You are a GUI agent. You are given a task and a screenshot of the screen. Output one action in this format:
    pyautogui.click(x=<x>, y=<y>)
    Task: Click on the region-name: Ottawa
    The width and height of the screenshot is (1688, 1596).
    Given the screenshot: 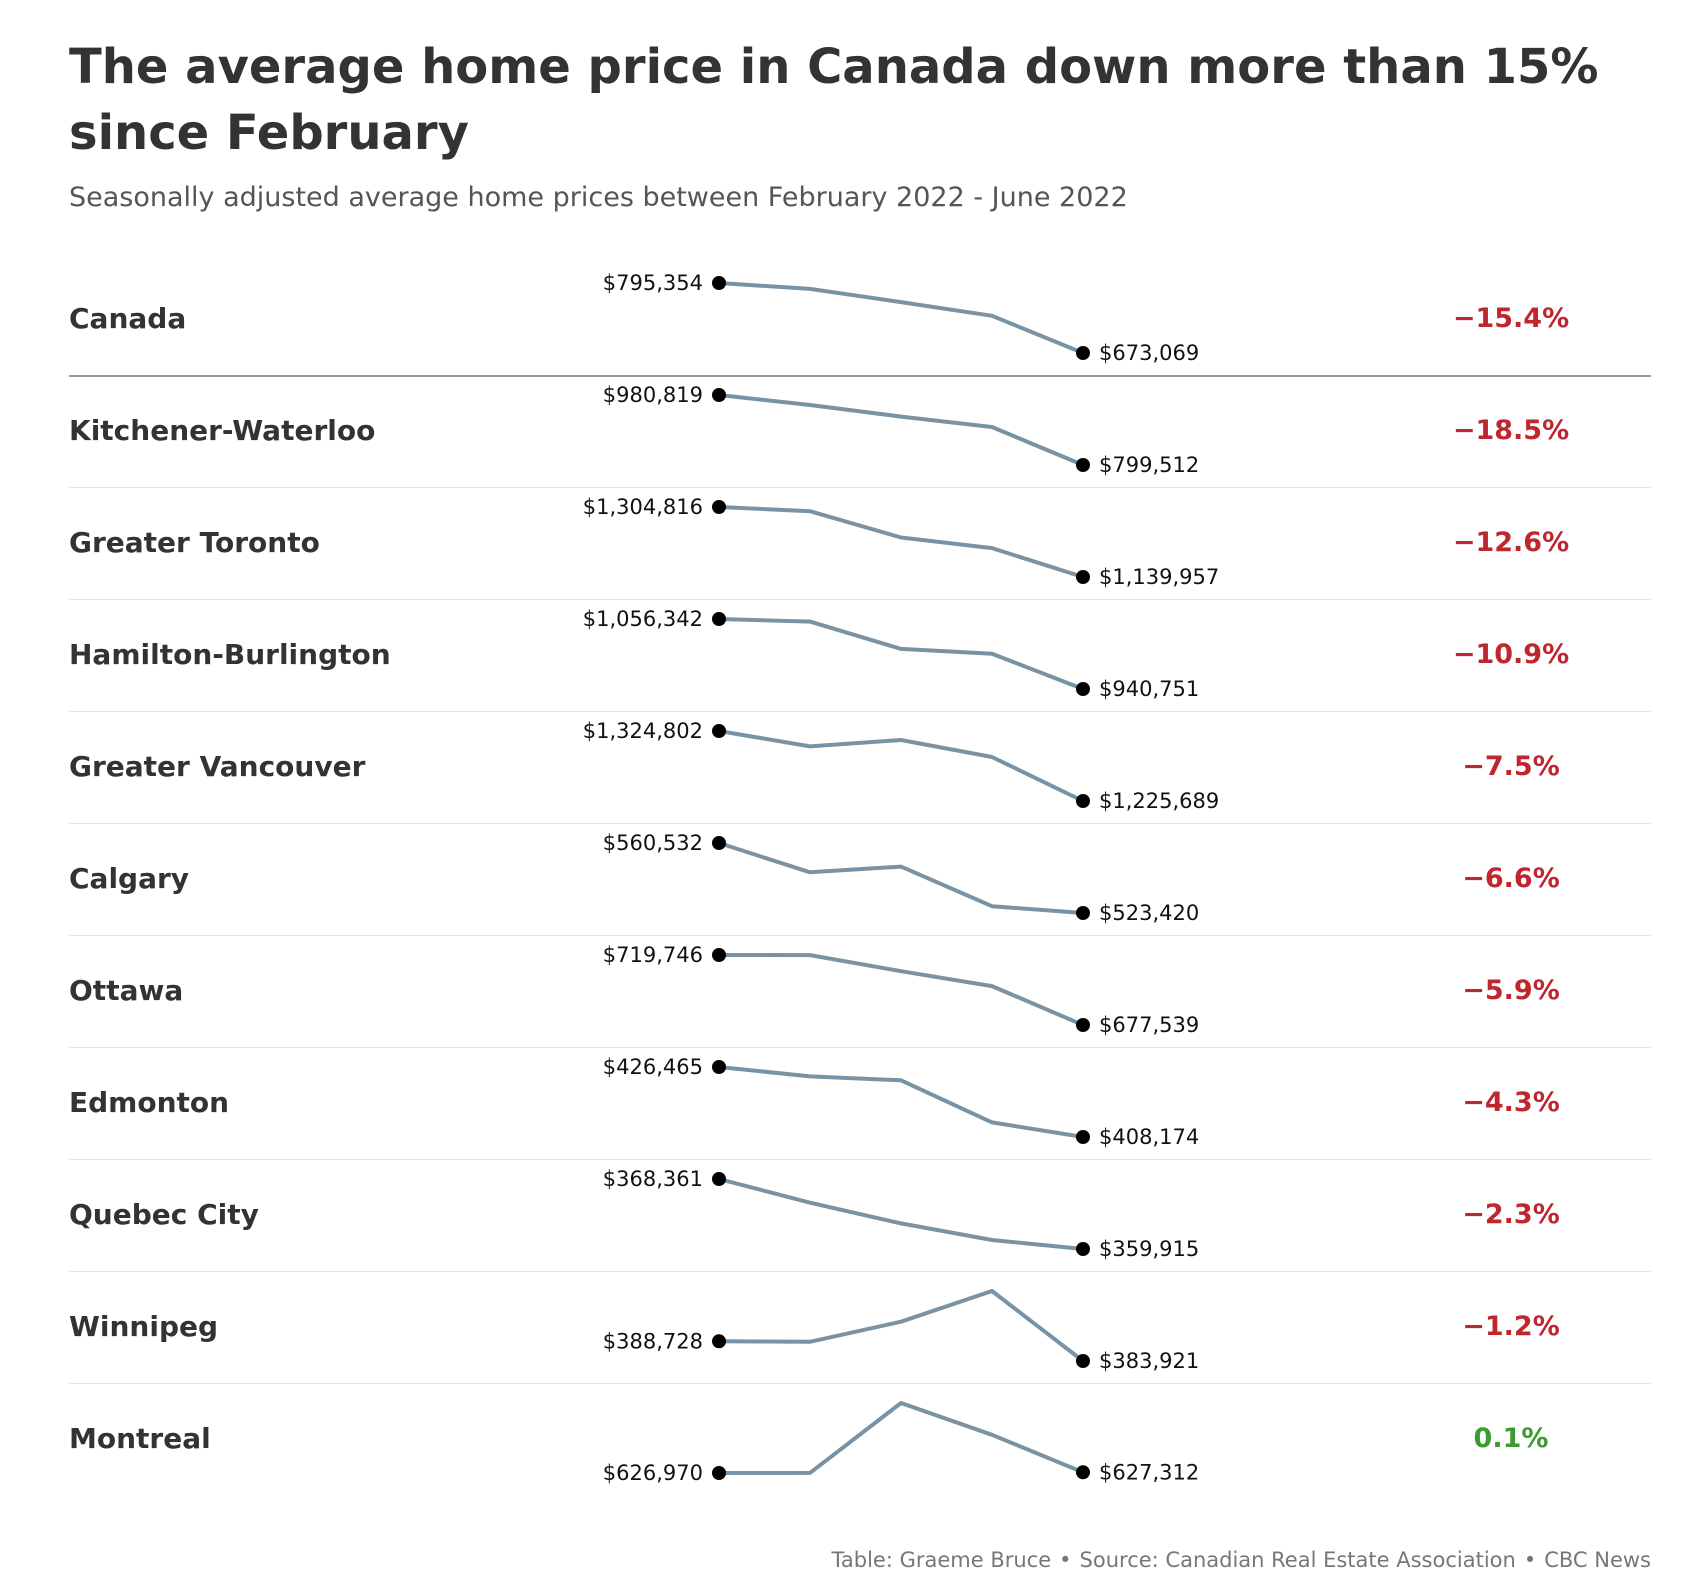 What is the action you would take?
    pyautogui.click(x=126, y=990)
    